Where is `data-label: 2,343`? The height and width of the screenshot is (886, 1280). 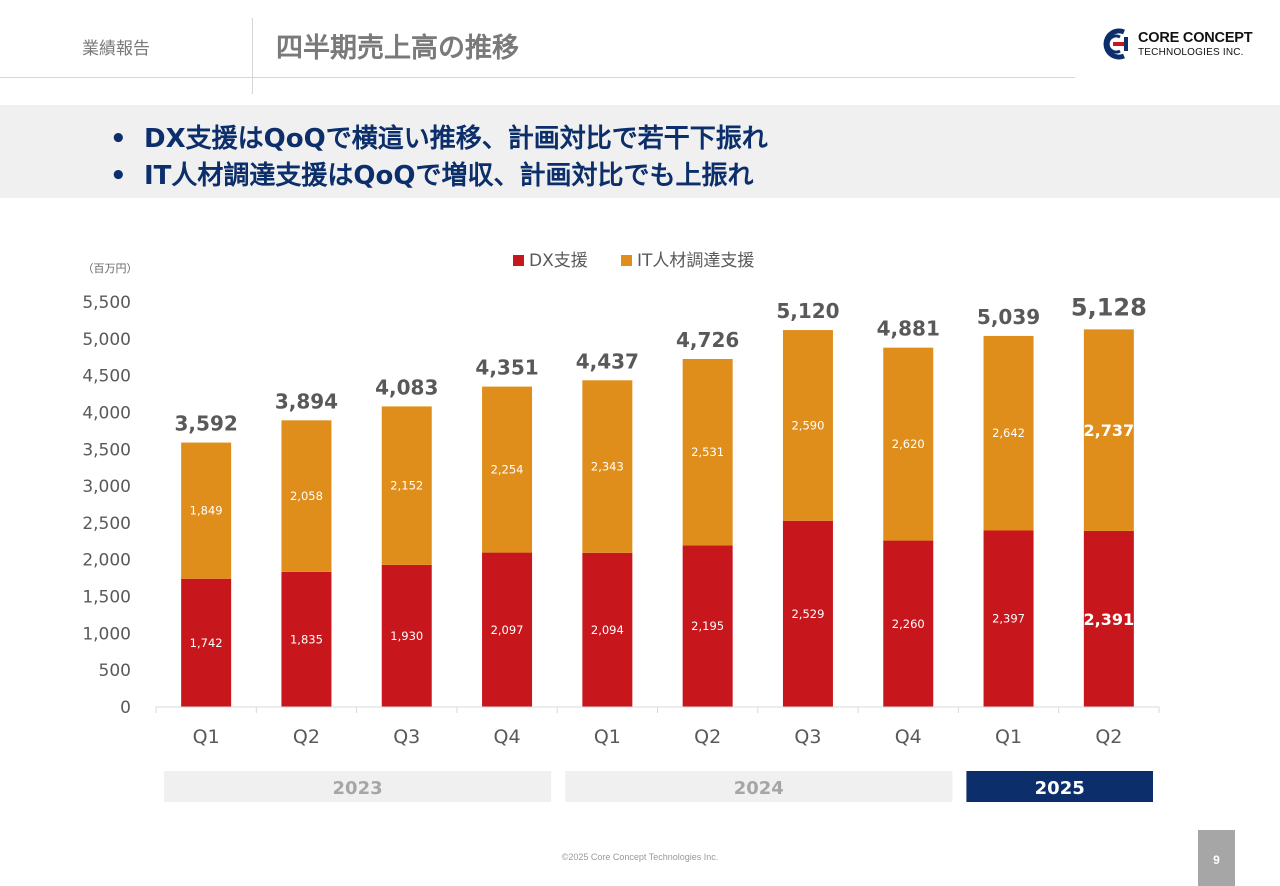
data-label: 2,343 is located at coordinates (607, 467).